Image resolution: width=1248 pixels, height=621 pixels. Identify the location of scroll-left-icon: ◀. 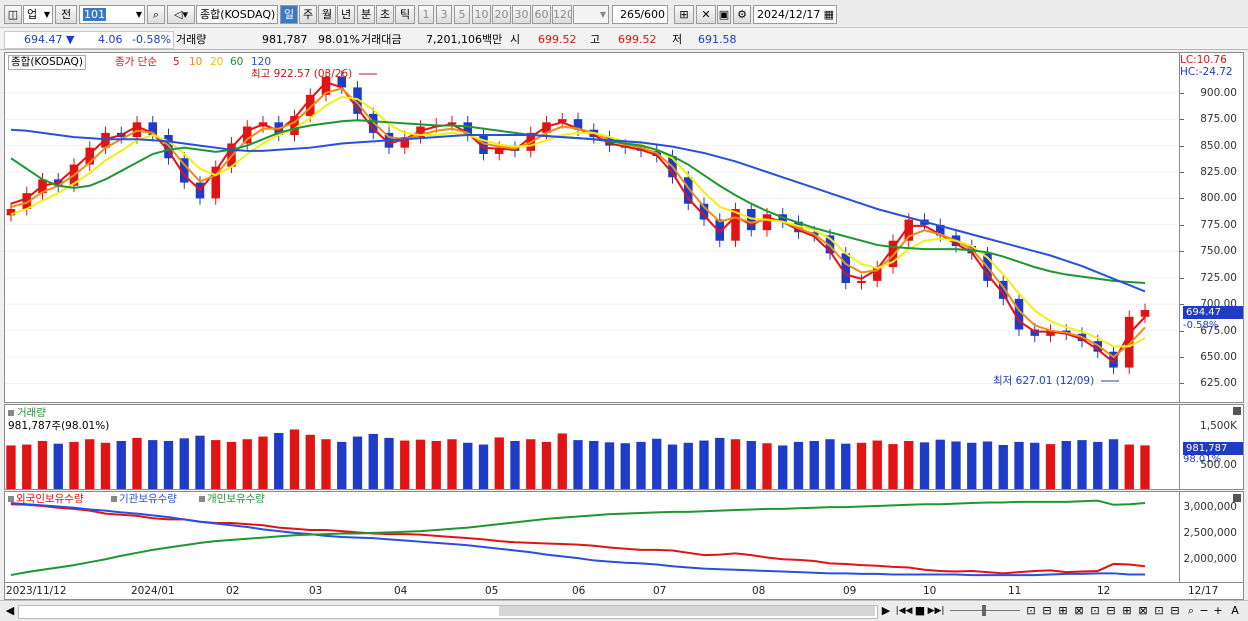
(10, 610).